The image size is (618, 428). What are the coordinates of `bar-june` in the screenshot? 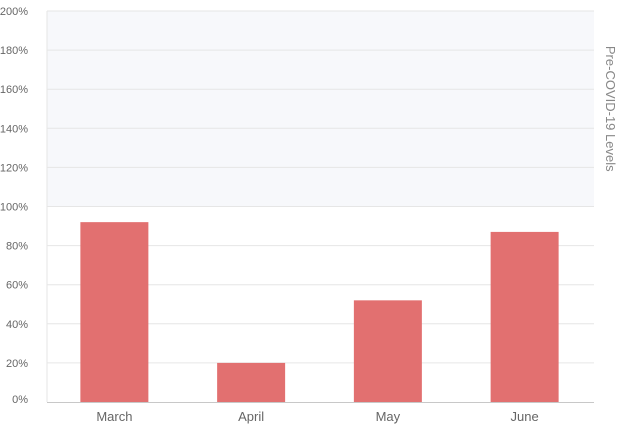 It's located at (524, 316).